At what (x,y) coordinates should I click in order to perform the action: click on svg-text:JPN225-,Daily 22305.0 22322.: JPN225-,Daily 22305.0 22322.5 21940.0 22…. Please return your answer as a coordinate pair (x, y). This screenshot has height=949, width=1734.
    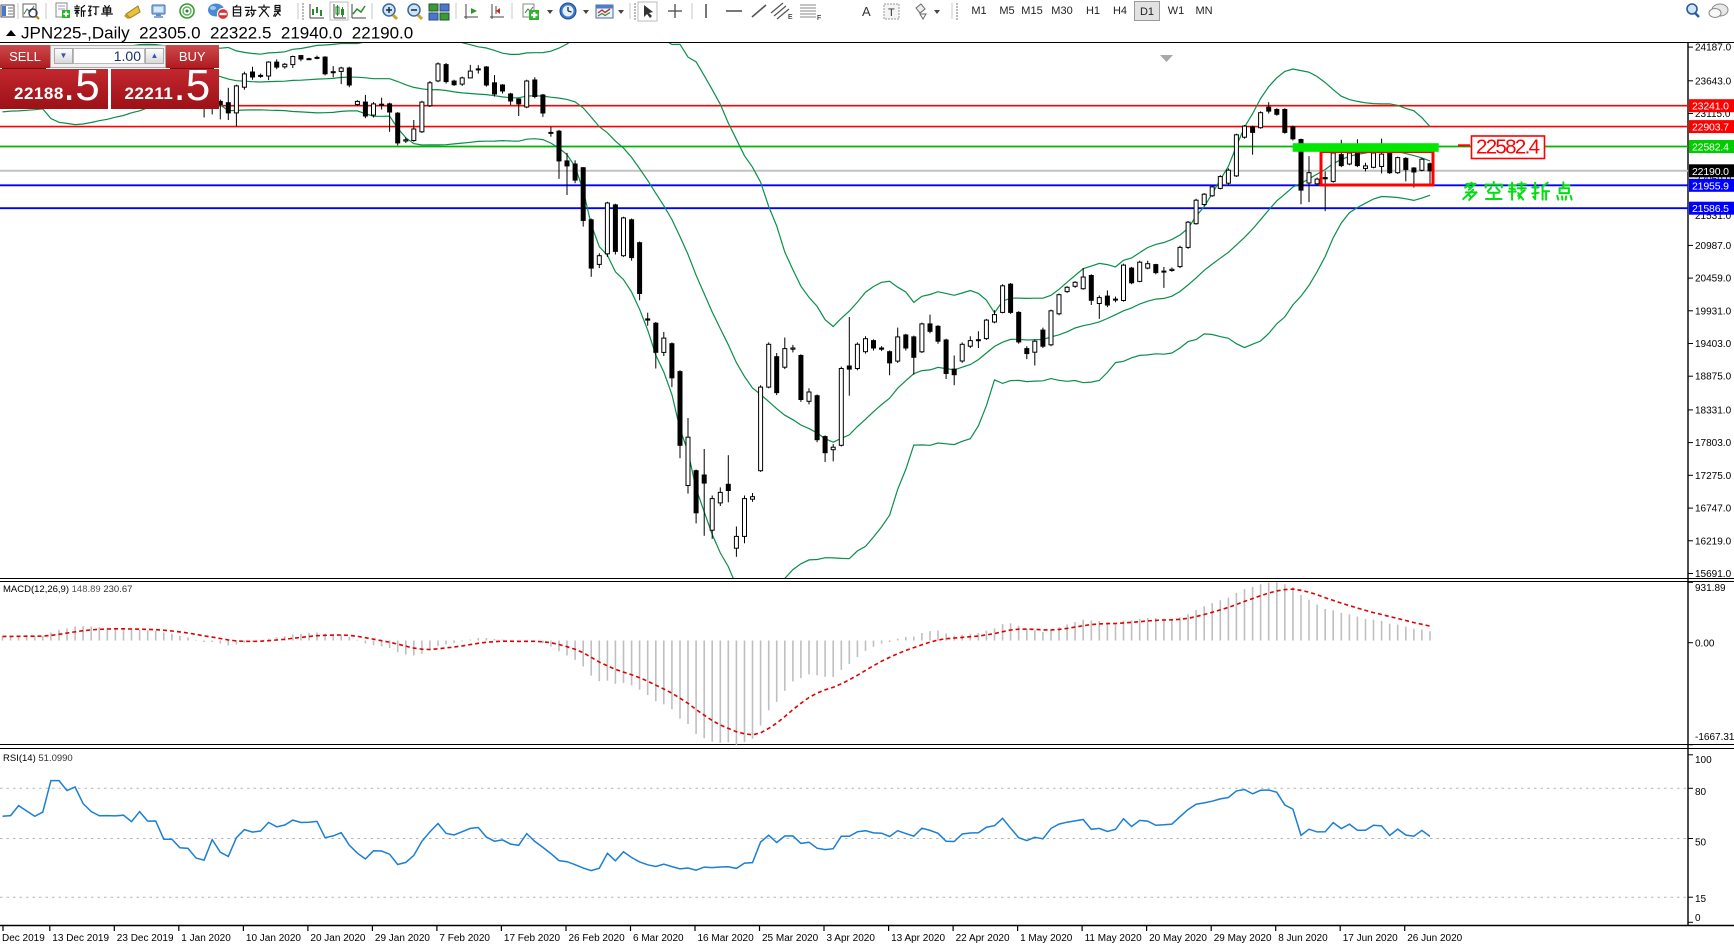
    Looking at the image, I should click on (217, 33).